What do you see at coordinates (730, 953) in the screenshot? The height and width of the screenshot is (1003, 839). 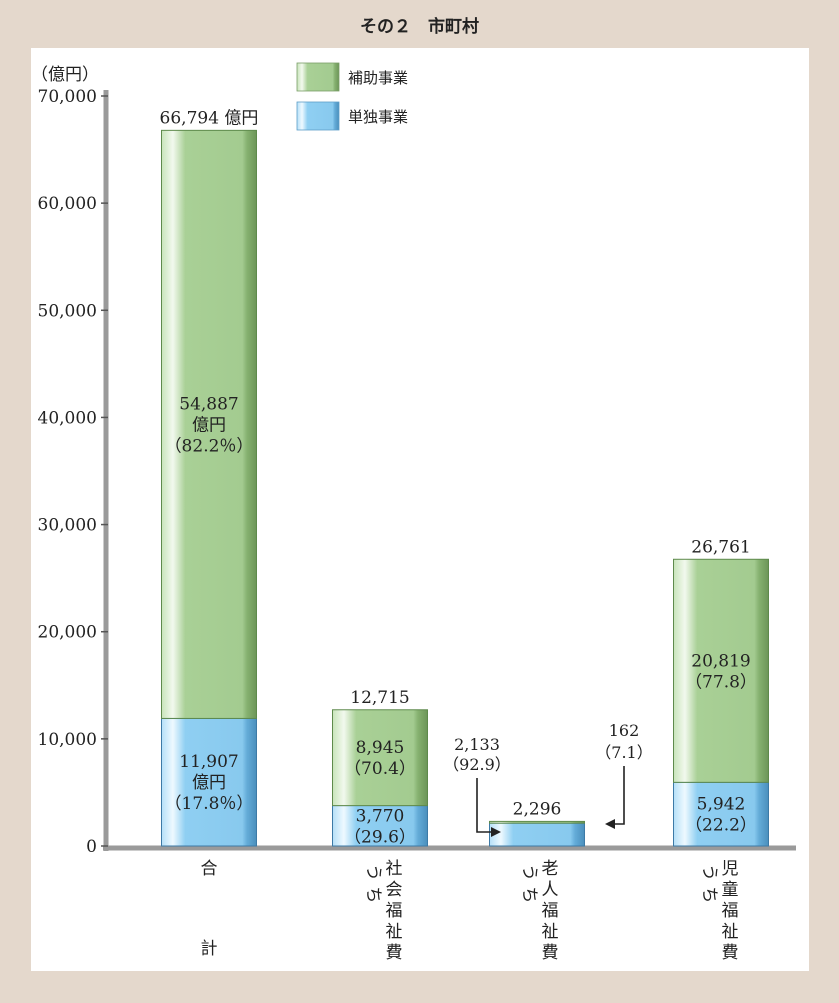 I see `category-label-child-4: 費` at bounding box center [730, 953].